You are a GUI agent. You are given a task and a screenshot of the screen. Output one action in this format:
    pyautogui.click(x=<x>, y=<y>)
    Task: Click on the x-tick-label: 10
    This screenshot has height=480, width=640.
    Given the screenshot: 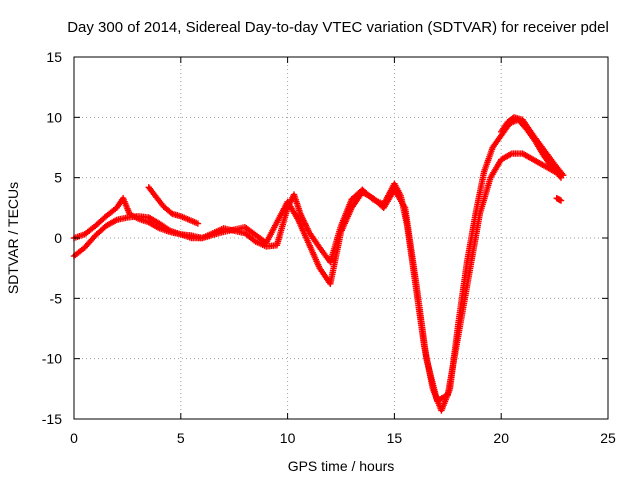 What is the action you would take?
    pyautogui.click(x=288, y=438)
    